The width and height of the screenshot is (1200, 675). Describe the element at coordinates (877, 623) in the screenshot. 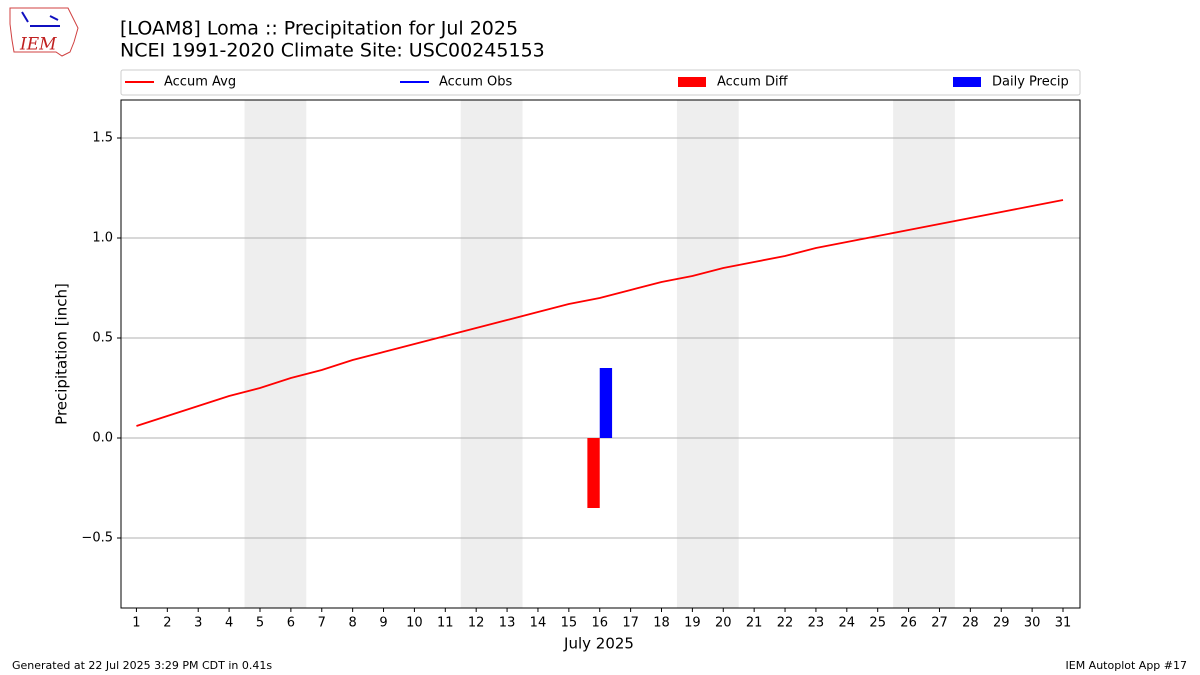

I see `x-tick-label: 25` at that location.